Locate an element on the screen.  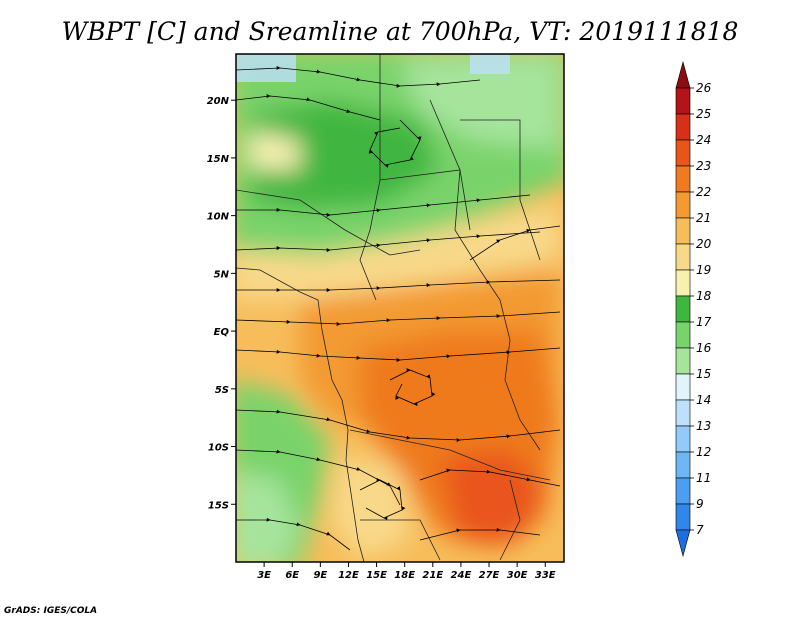
colorbar-label: 9 is located at coordinates (700, 504).